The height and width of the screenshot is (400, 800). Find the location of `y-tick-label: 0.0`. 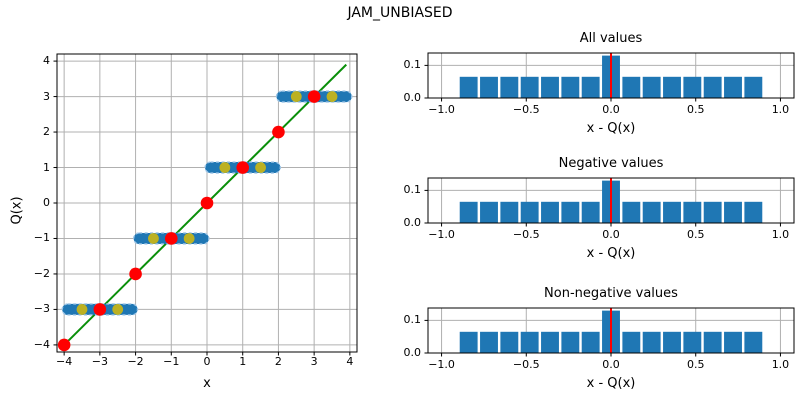

y-tick-label: 0.0 is located at coordinates (412, 97).